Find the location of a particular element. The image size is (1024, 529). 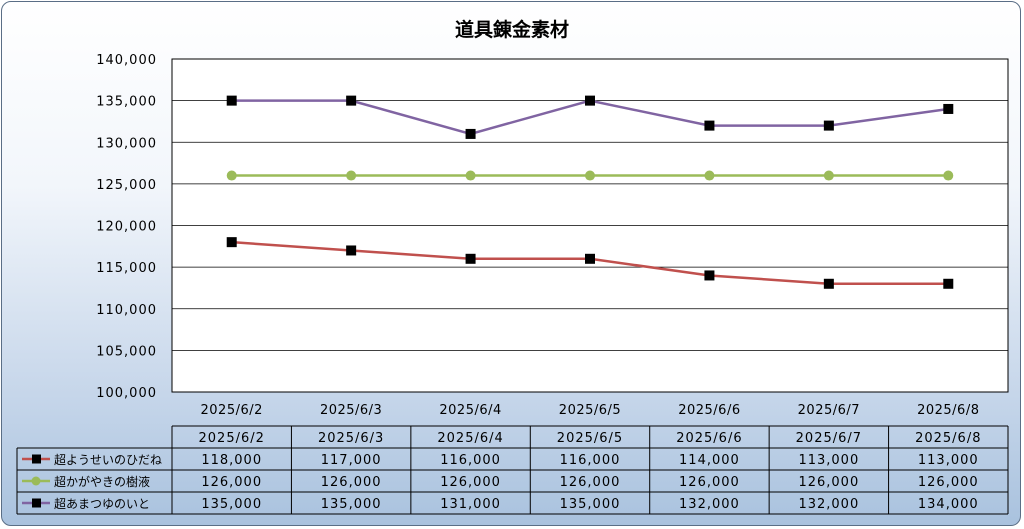

y-tick-label: 140,000 is located at coordinates (126, 60).